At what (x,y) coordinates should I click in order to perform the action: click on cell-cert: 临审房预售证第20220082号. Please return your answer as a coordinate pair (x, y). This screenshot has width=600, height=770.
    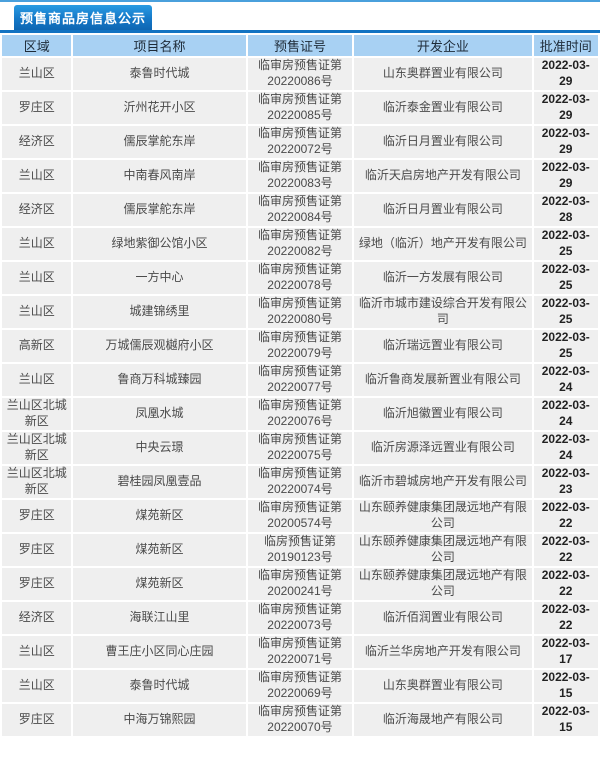
    Looking at the image, I should click on (300, 244).